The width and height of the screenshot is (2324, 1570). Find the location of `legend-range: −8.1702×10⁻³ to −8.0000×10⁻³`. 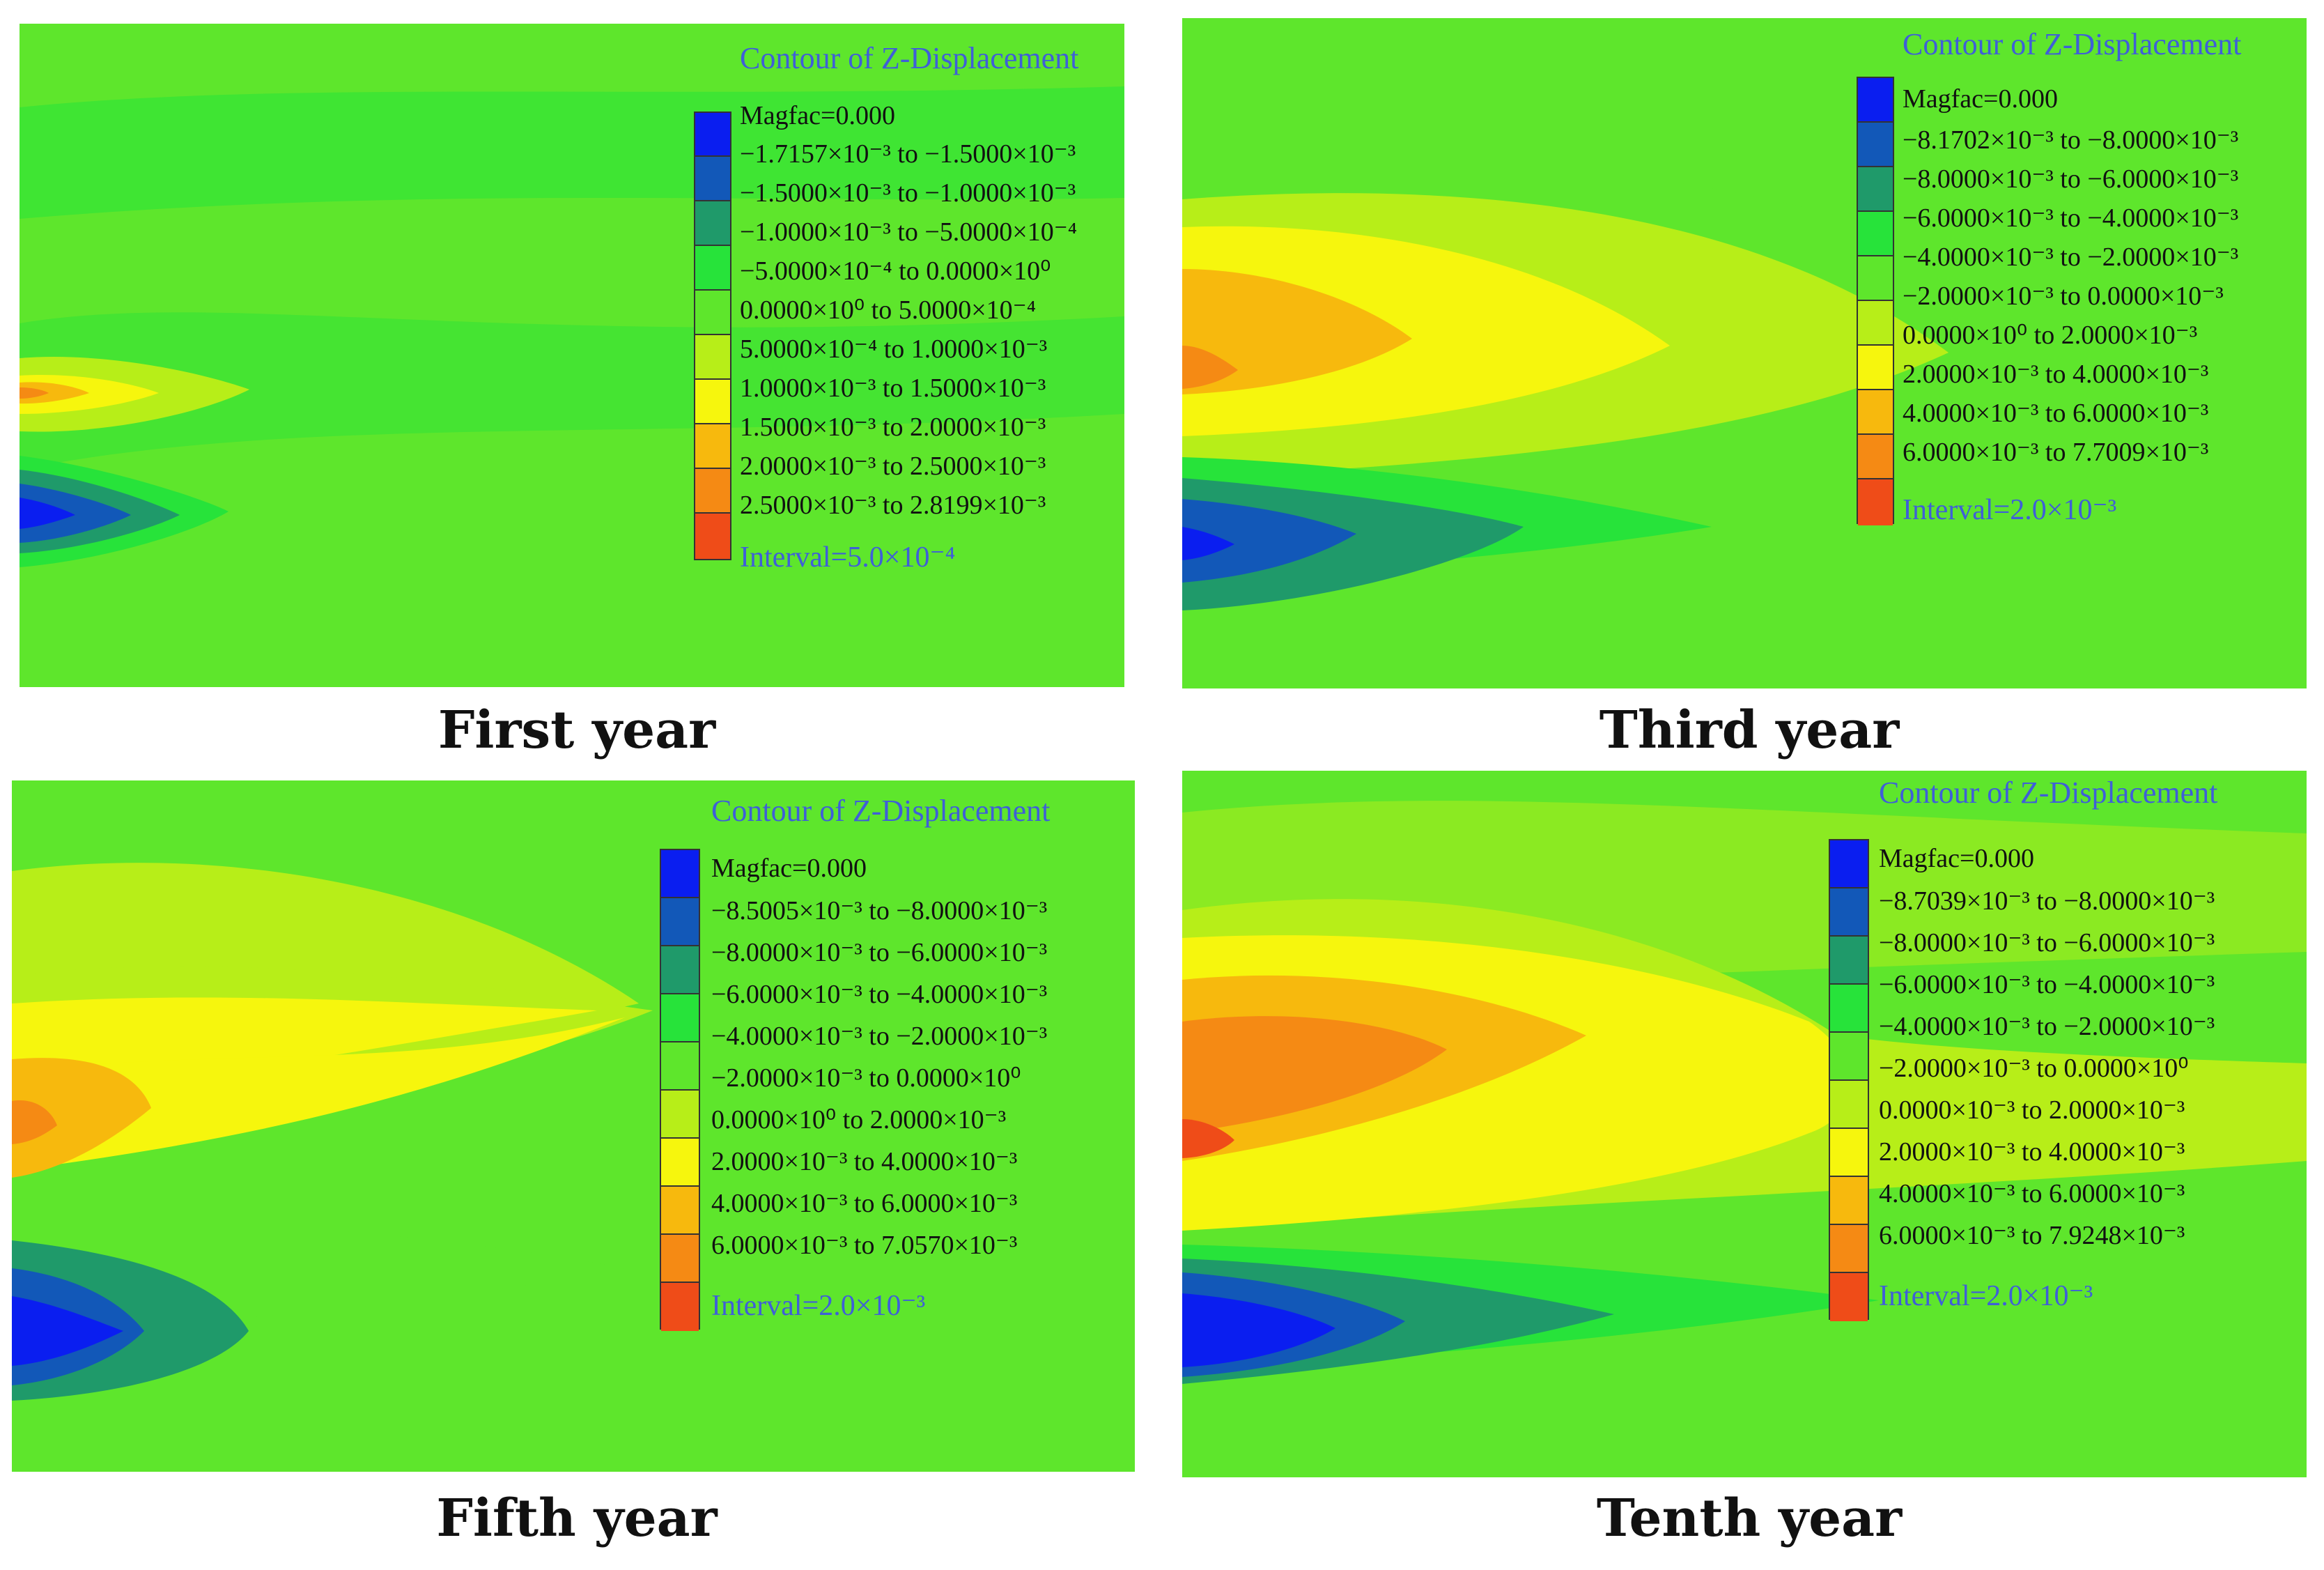

legend-range: −8.1702×10⁻³ to −8.0000×10⁻³ is located at coordinates (2071, 140).